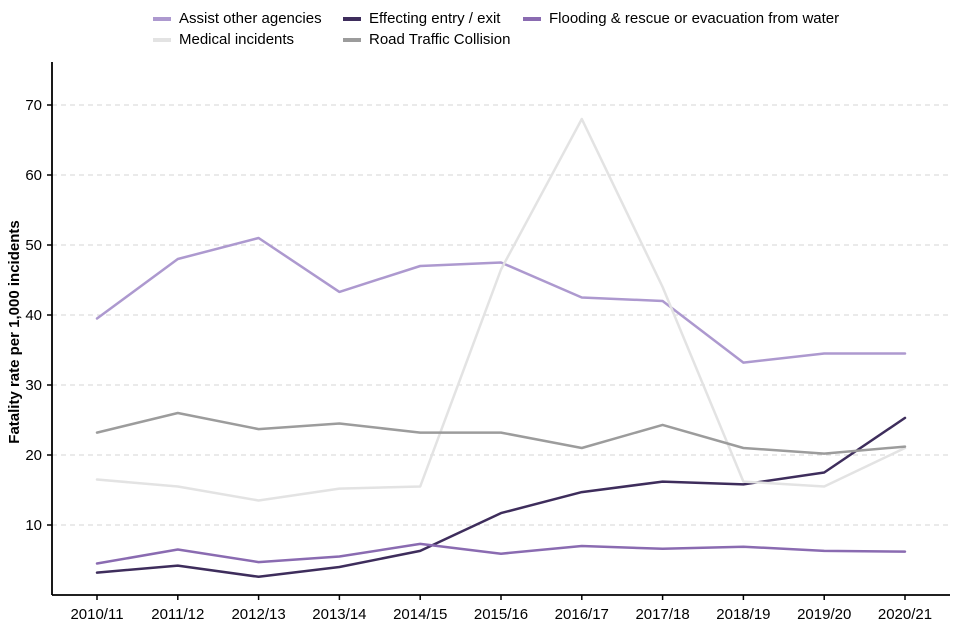 The image size is (960, 640). What do you see at coordinates (33, 175) in the screenshot?
I see `y-tick-label: 60` at bounding box center [33, 175].